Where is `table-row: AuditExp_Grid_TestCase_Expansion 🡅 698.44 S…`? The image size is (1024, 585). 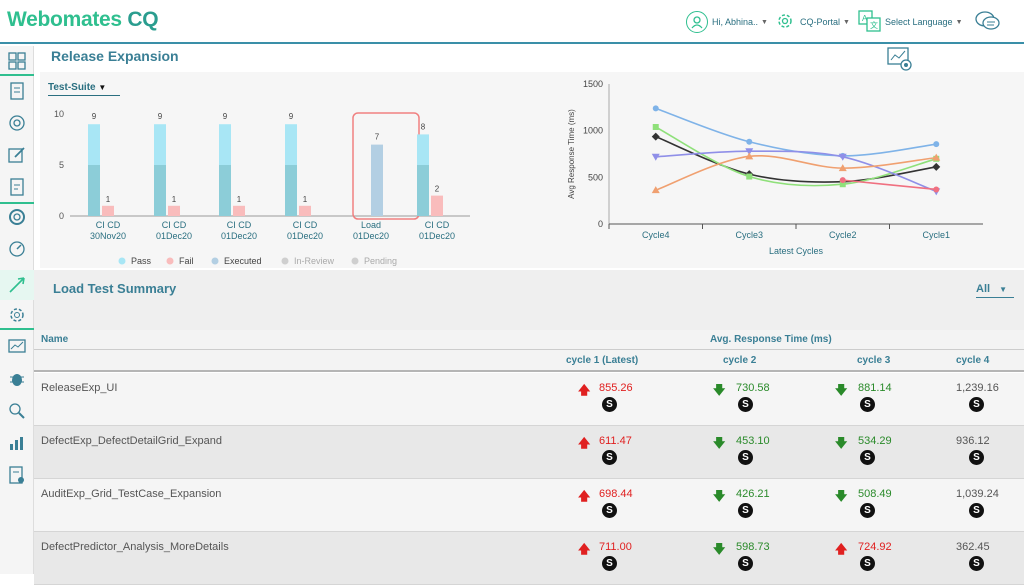 table-row: AuditExp_Grid_TestCase_Expansion 🡅 698.44 S… is located at coordinates (529, 505).